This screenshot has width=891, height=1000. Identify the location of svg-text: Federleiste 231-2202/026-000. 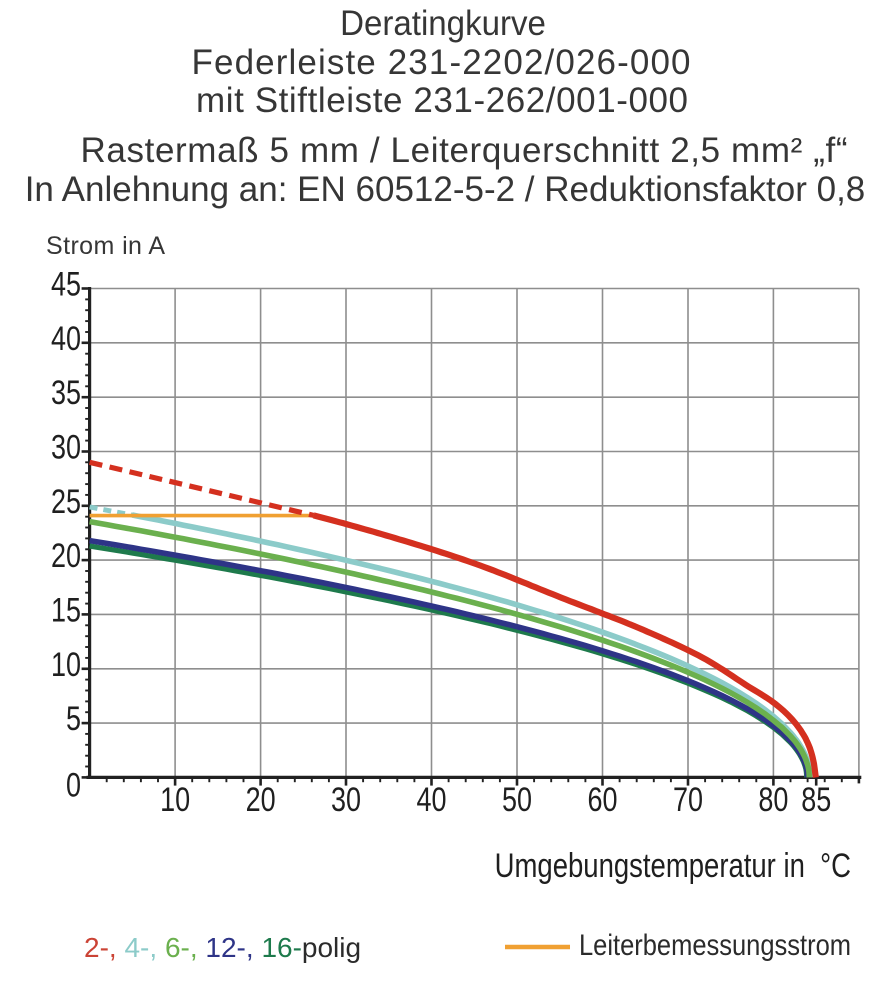
(441, 62).